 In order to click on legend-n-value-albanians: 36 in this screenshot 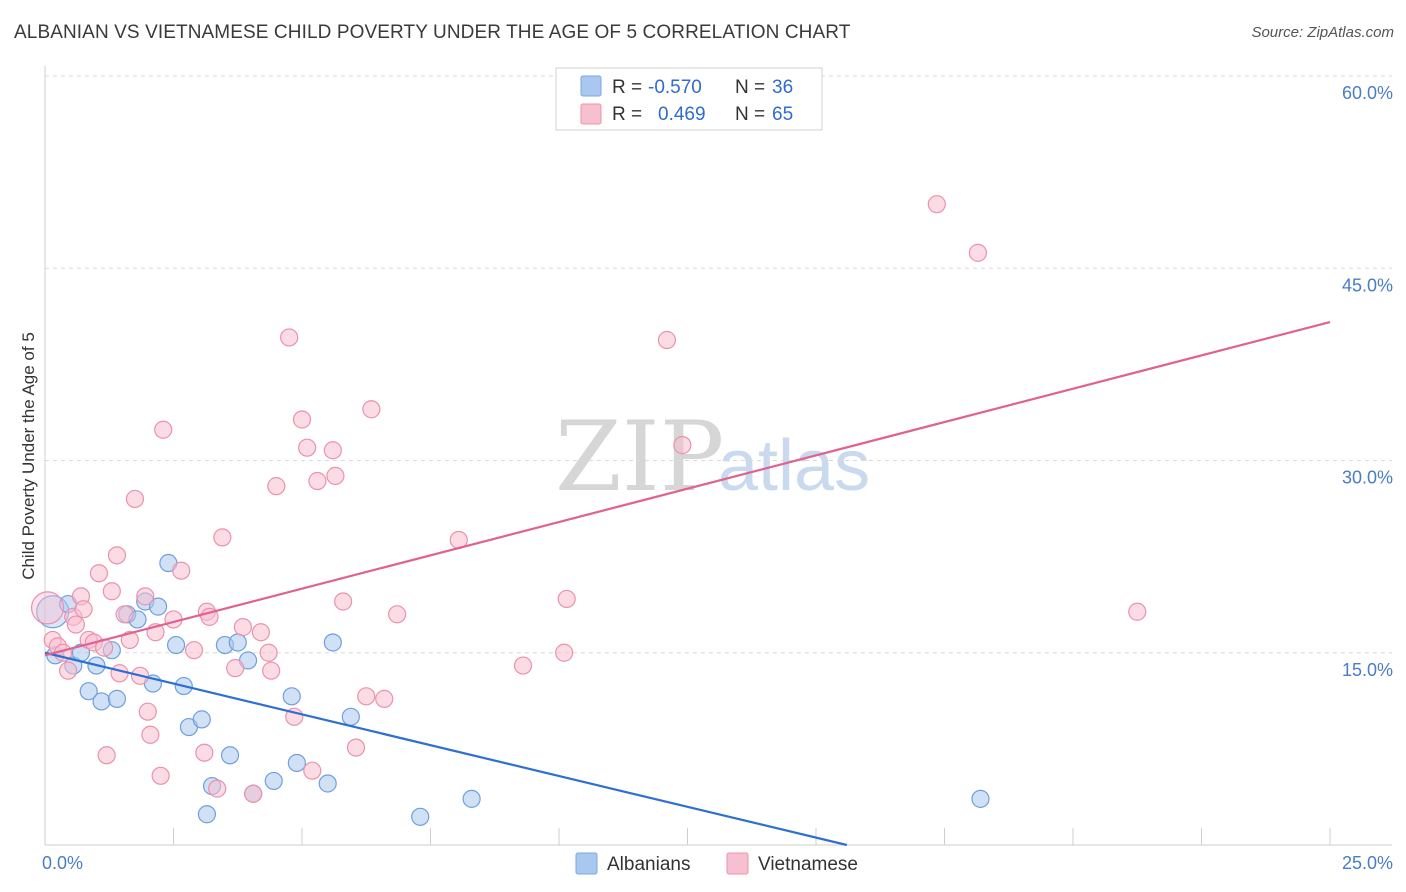, I will do `click(782, 87)`.